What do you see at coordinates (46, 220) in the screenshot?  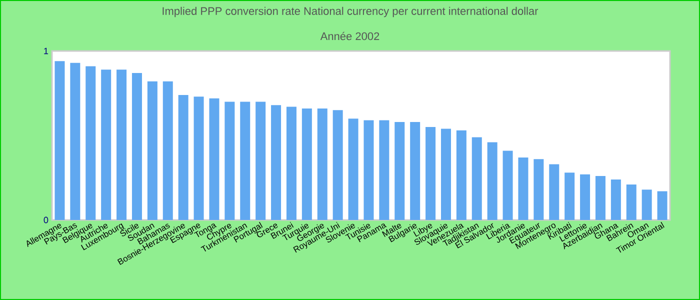 I see `y-tick-label: 0` at bounding box center [46, 220].